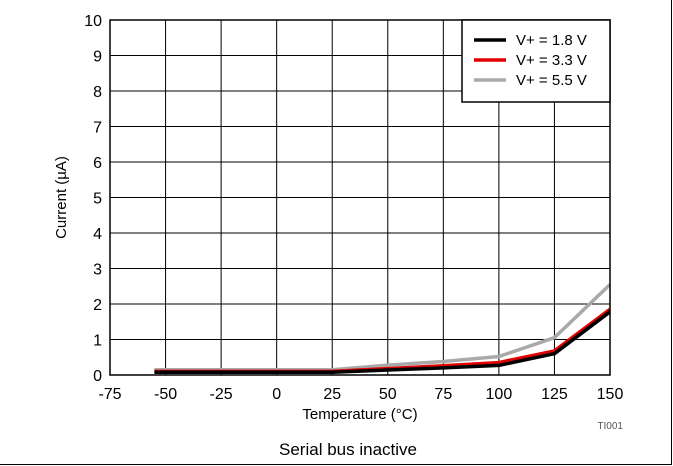 The width and height of the screenshot is (673, 466). What do you see at coordinates (109, 394) in the screenshot?
I see `x-tick-label: -75` at bounding box center [109, 394].